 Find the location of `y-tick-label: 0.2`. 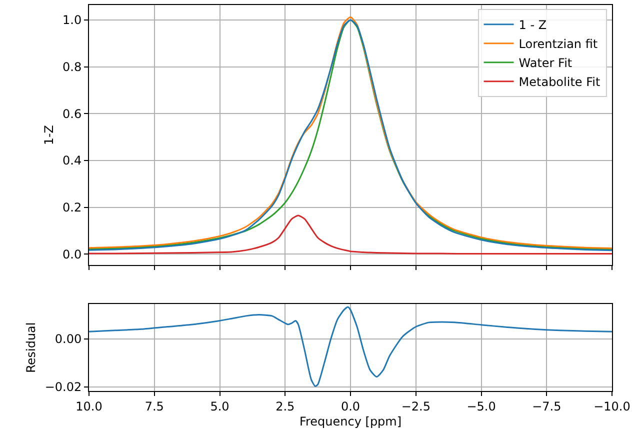

y-tick-label: 0.2 is located at coordinates (72, 207).